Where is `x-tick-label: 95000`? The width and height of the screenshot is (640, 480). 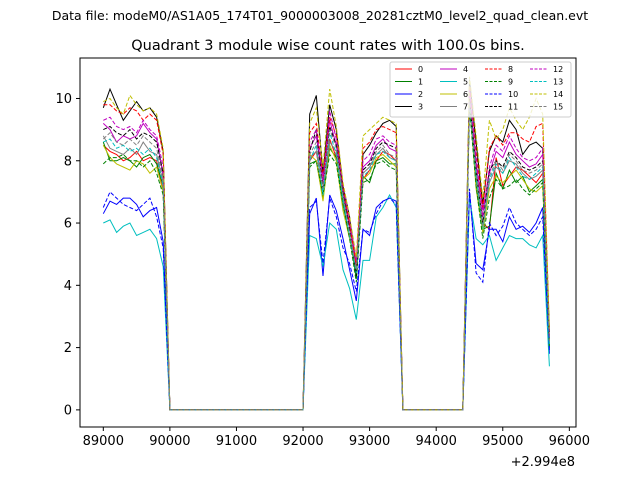 x-tick-label: 95000 is located at coordinates (502, 441).